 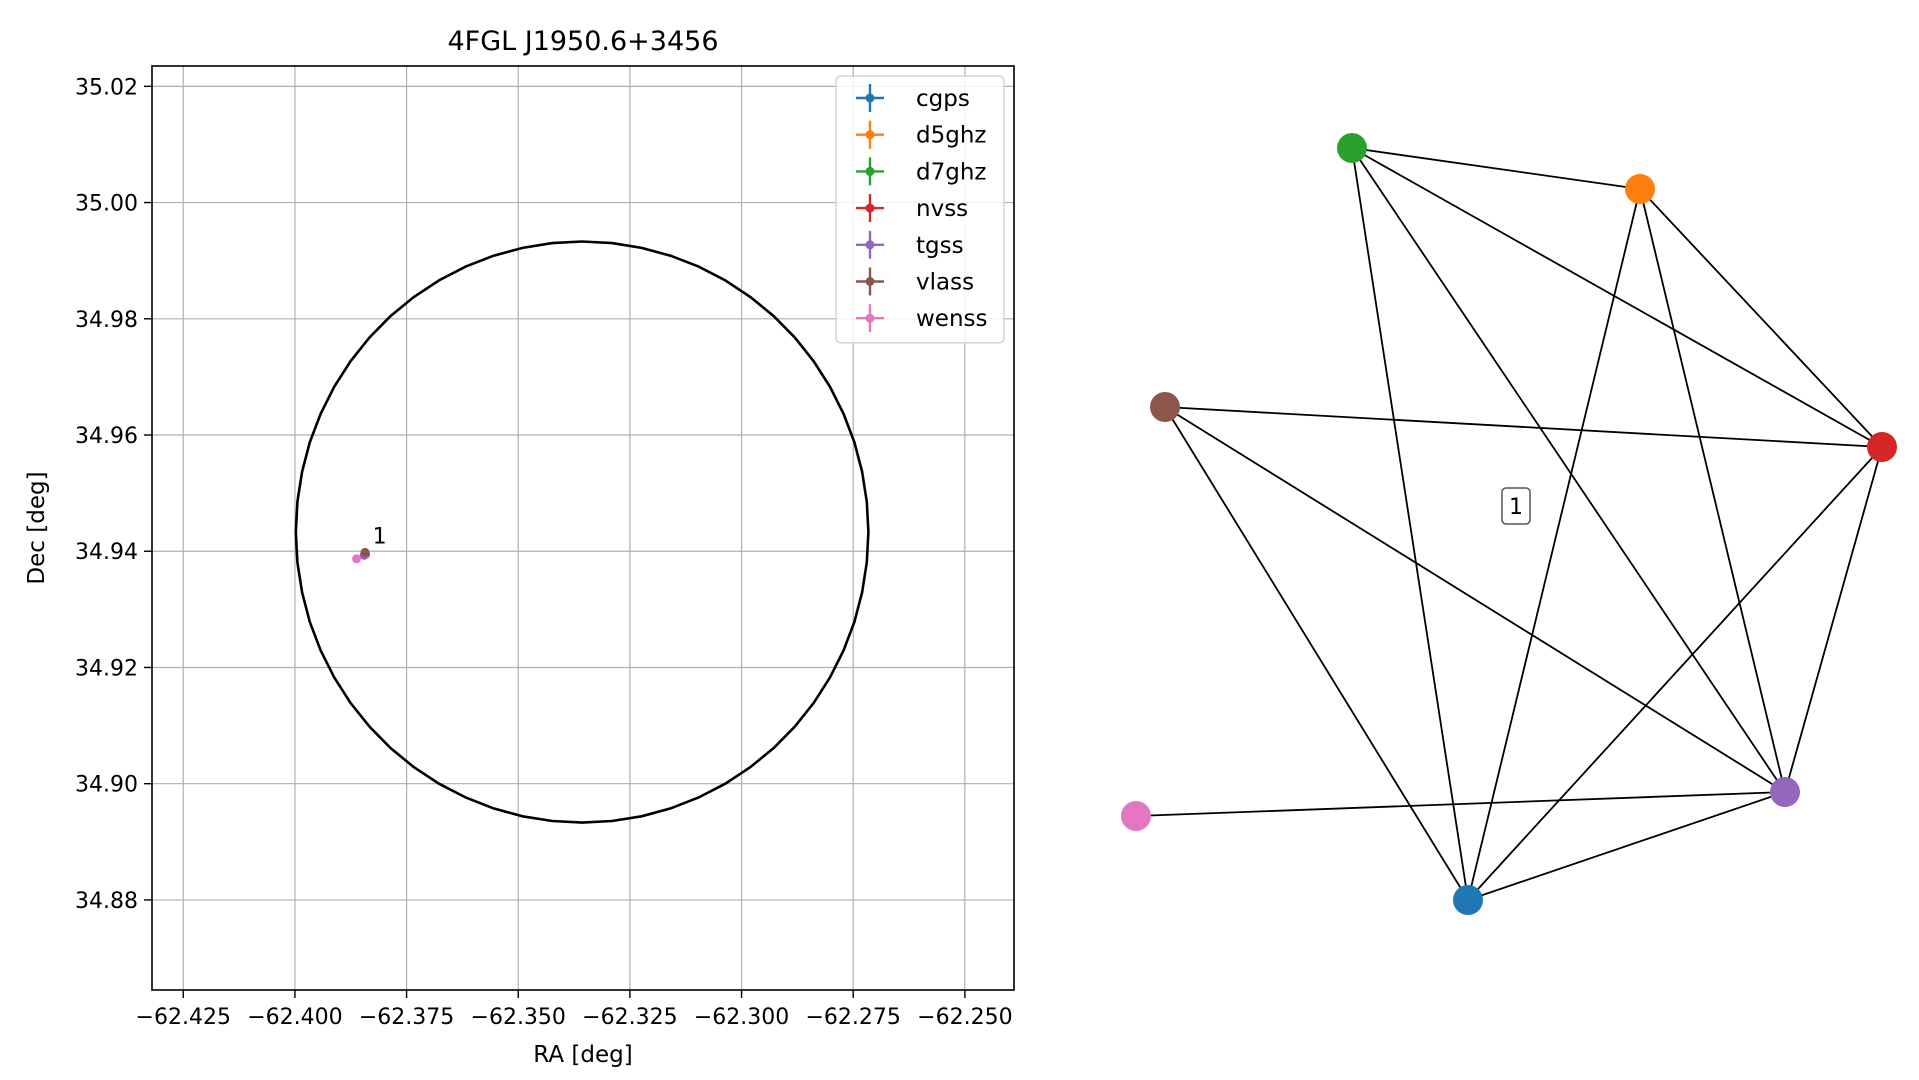 I want to click on x-tick-label: −62.350, so click(x=518, y=1017).